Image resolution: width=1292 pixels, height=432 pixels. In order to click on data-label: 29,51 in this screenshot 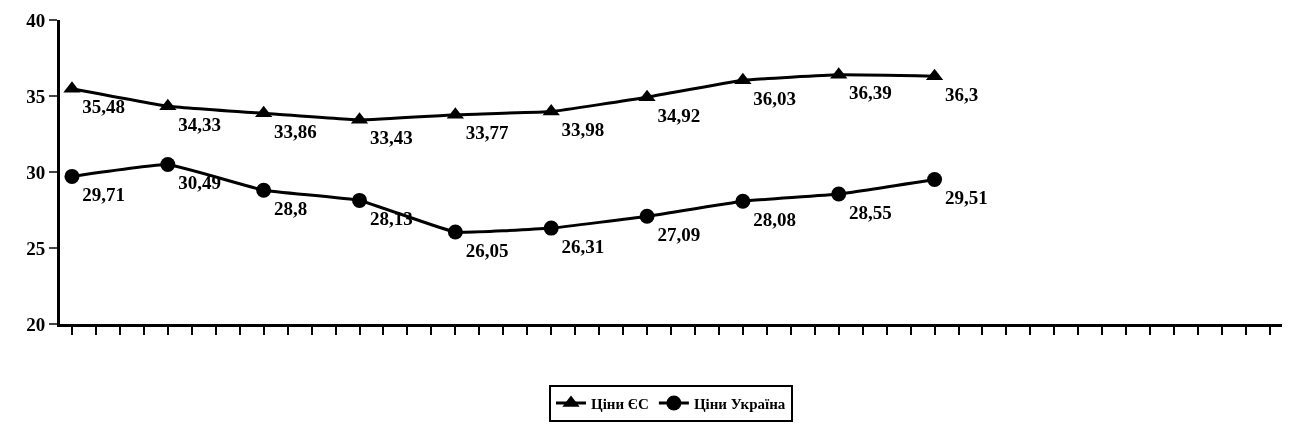, I will do `click(966, 198)`.